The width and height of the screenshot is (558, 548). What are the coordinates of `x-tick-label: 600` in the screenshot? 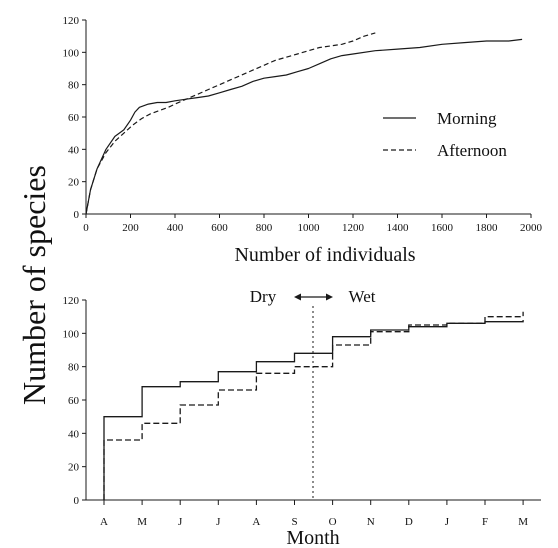 It's located at (219, 228).